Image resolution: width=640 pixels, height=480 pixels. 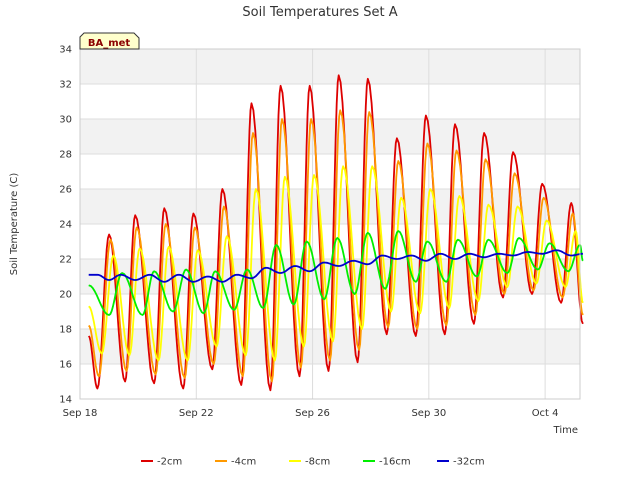 I want to click on legend-item: -32cm, so click(x=461, y=462).